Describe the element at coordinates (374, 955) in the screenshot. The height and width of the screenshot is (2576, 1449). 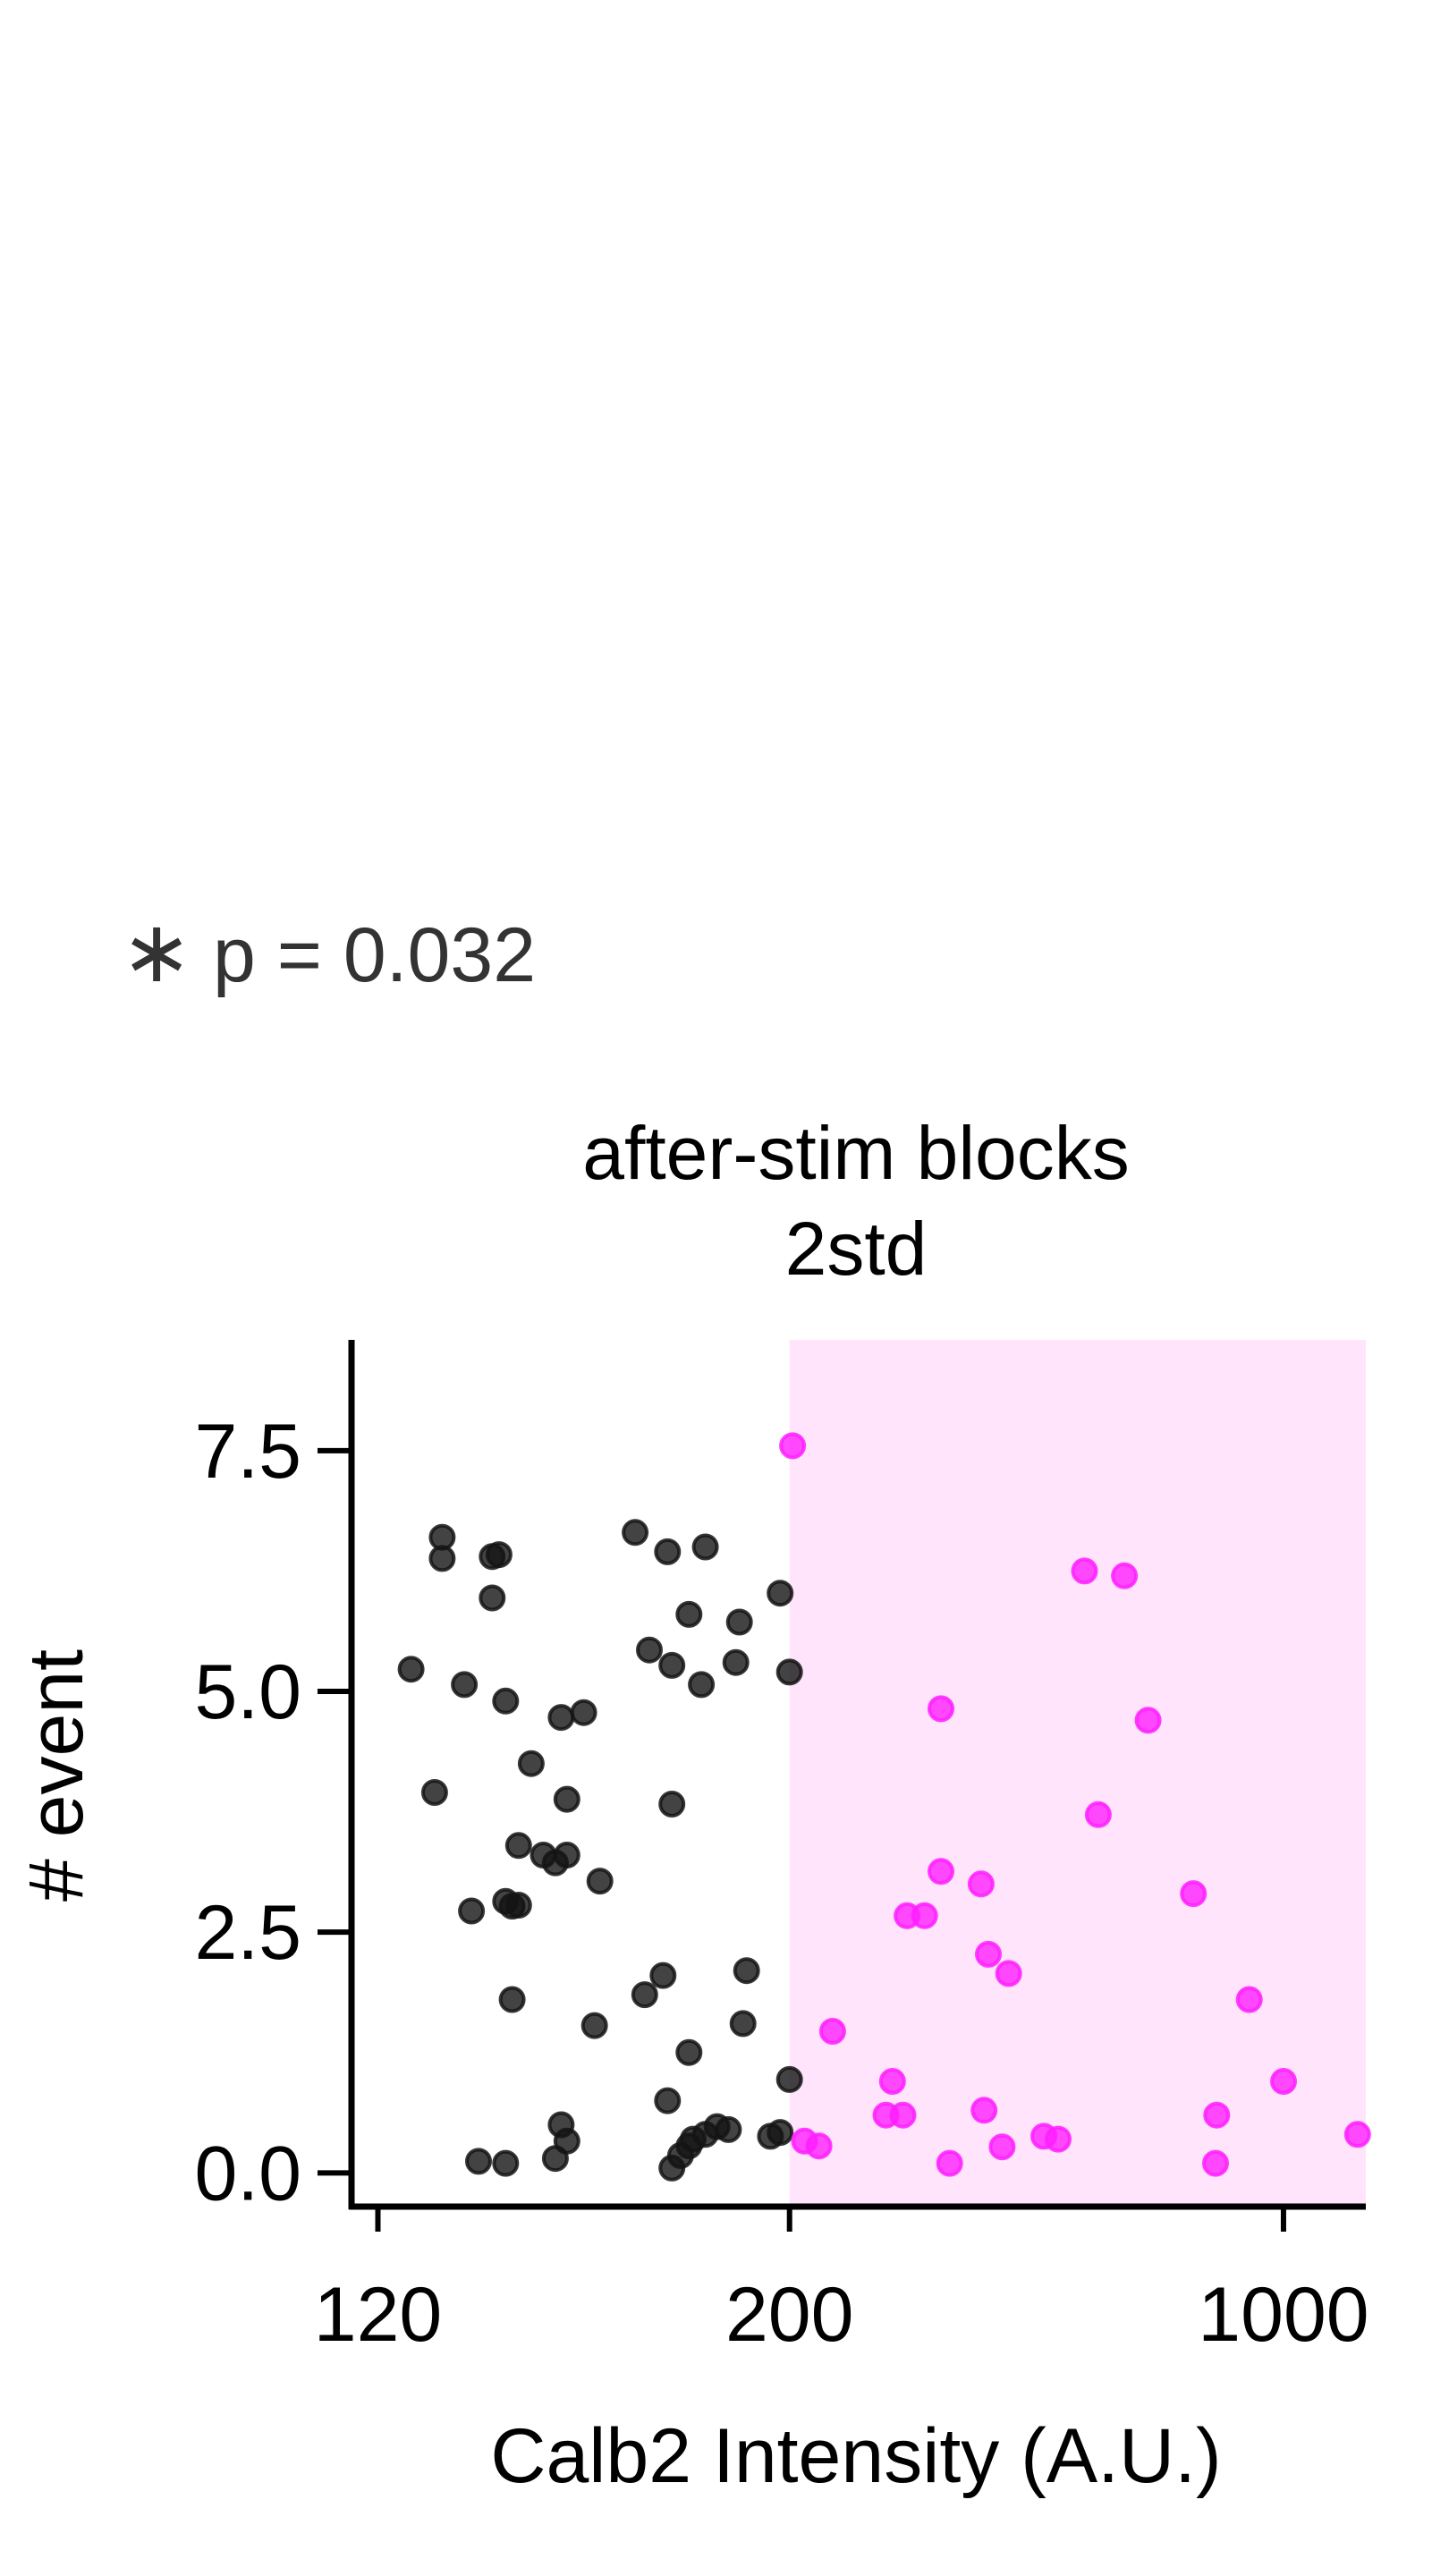
I see `p-value-text: p = 0.032` at that location.